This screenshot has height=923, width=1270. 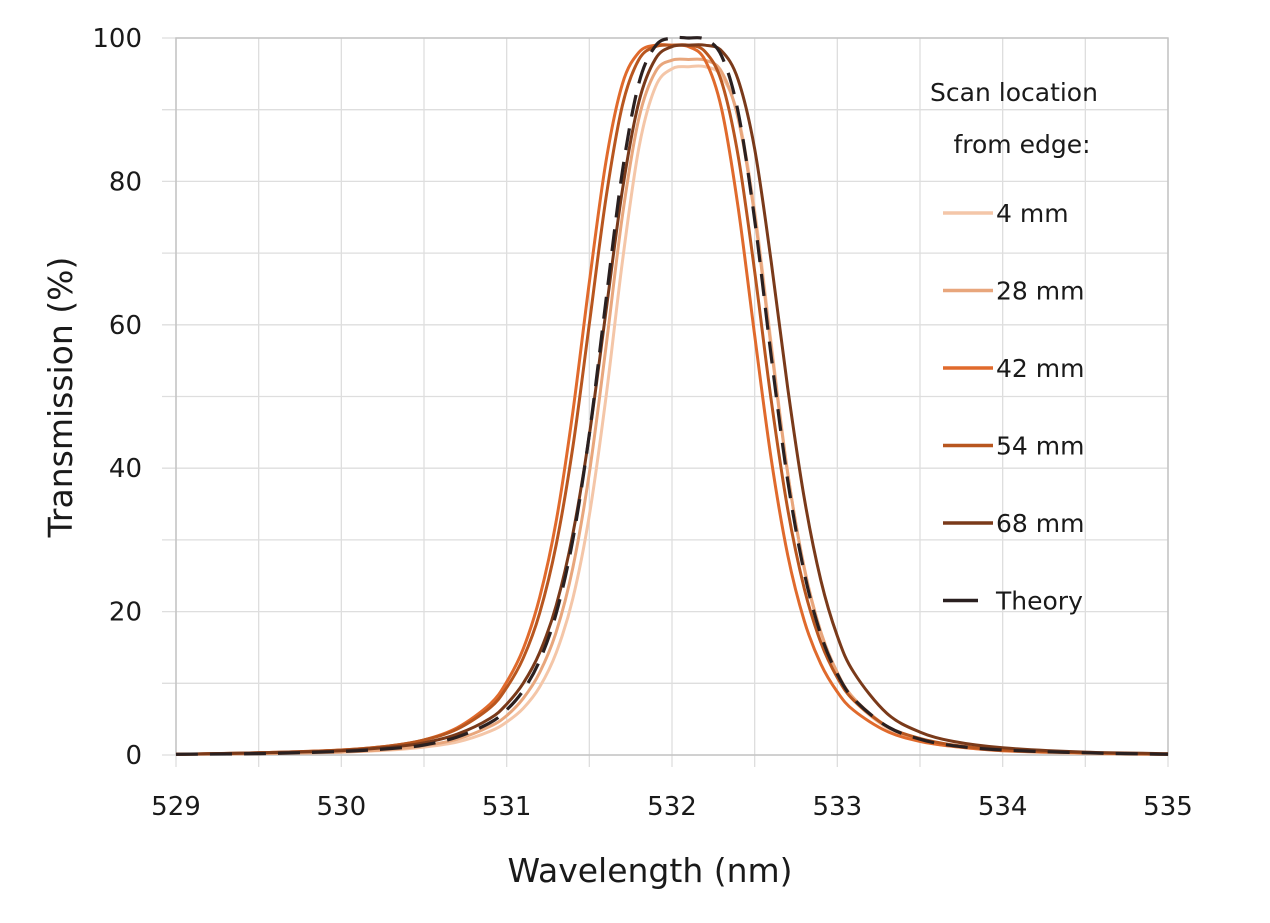 What do you see at coordinates (342, 807) in the screenshot?
I see `x-tick-label: 530` at bounding box center [342, 807].